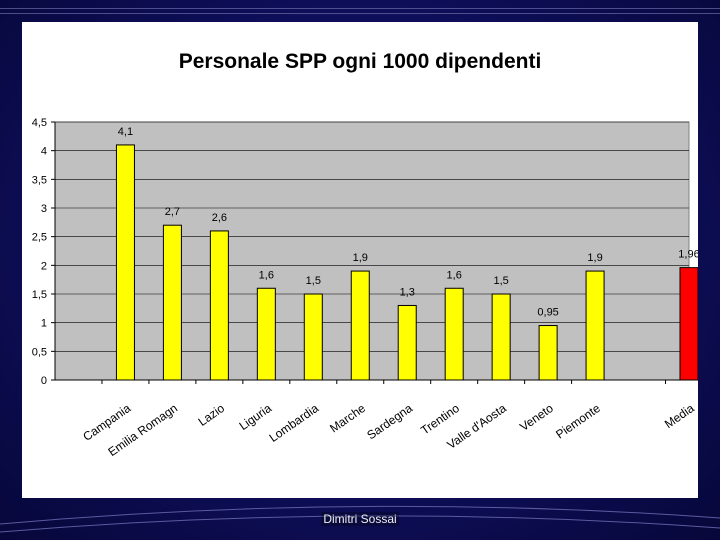  Describe the element at coordinates (266, 334) in the screenshot. I see `bar-liguria` at that location.